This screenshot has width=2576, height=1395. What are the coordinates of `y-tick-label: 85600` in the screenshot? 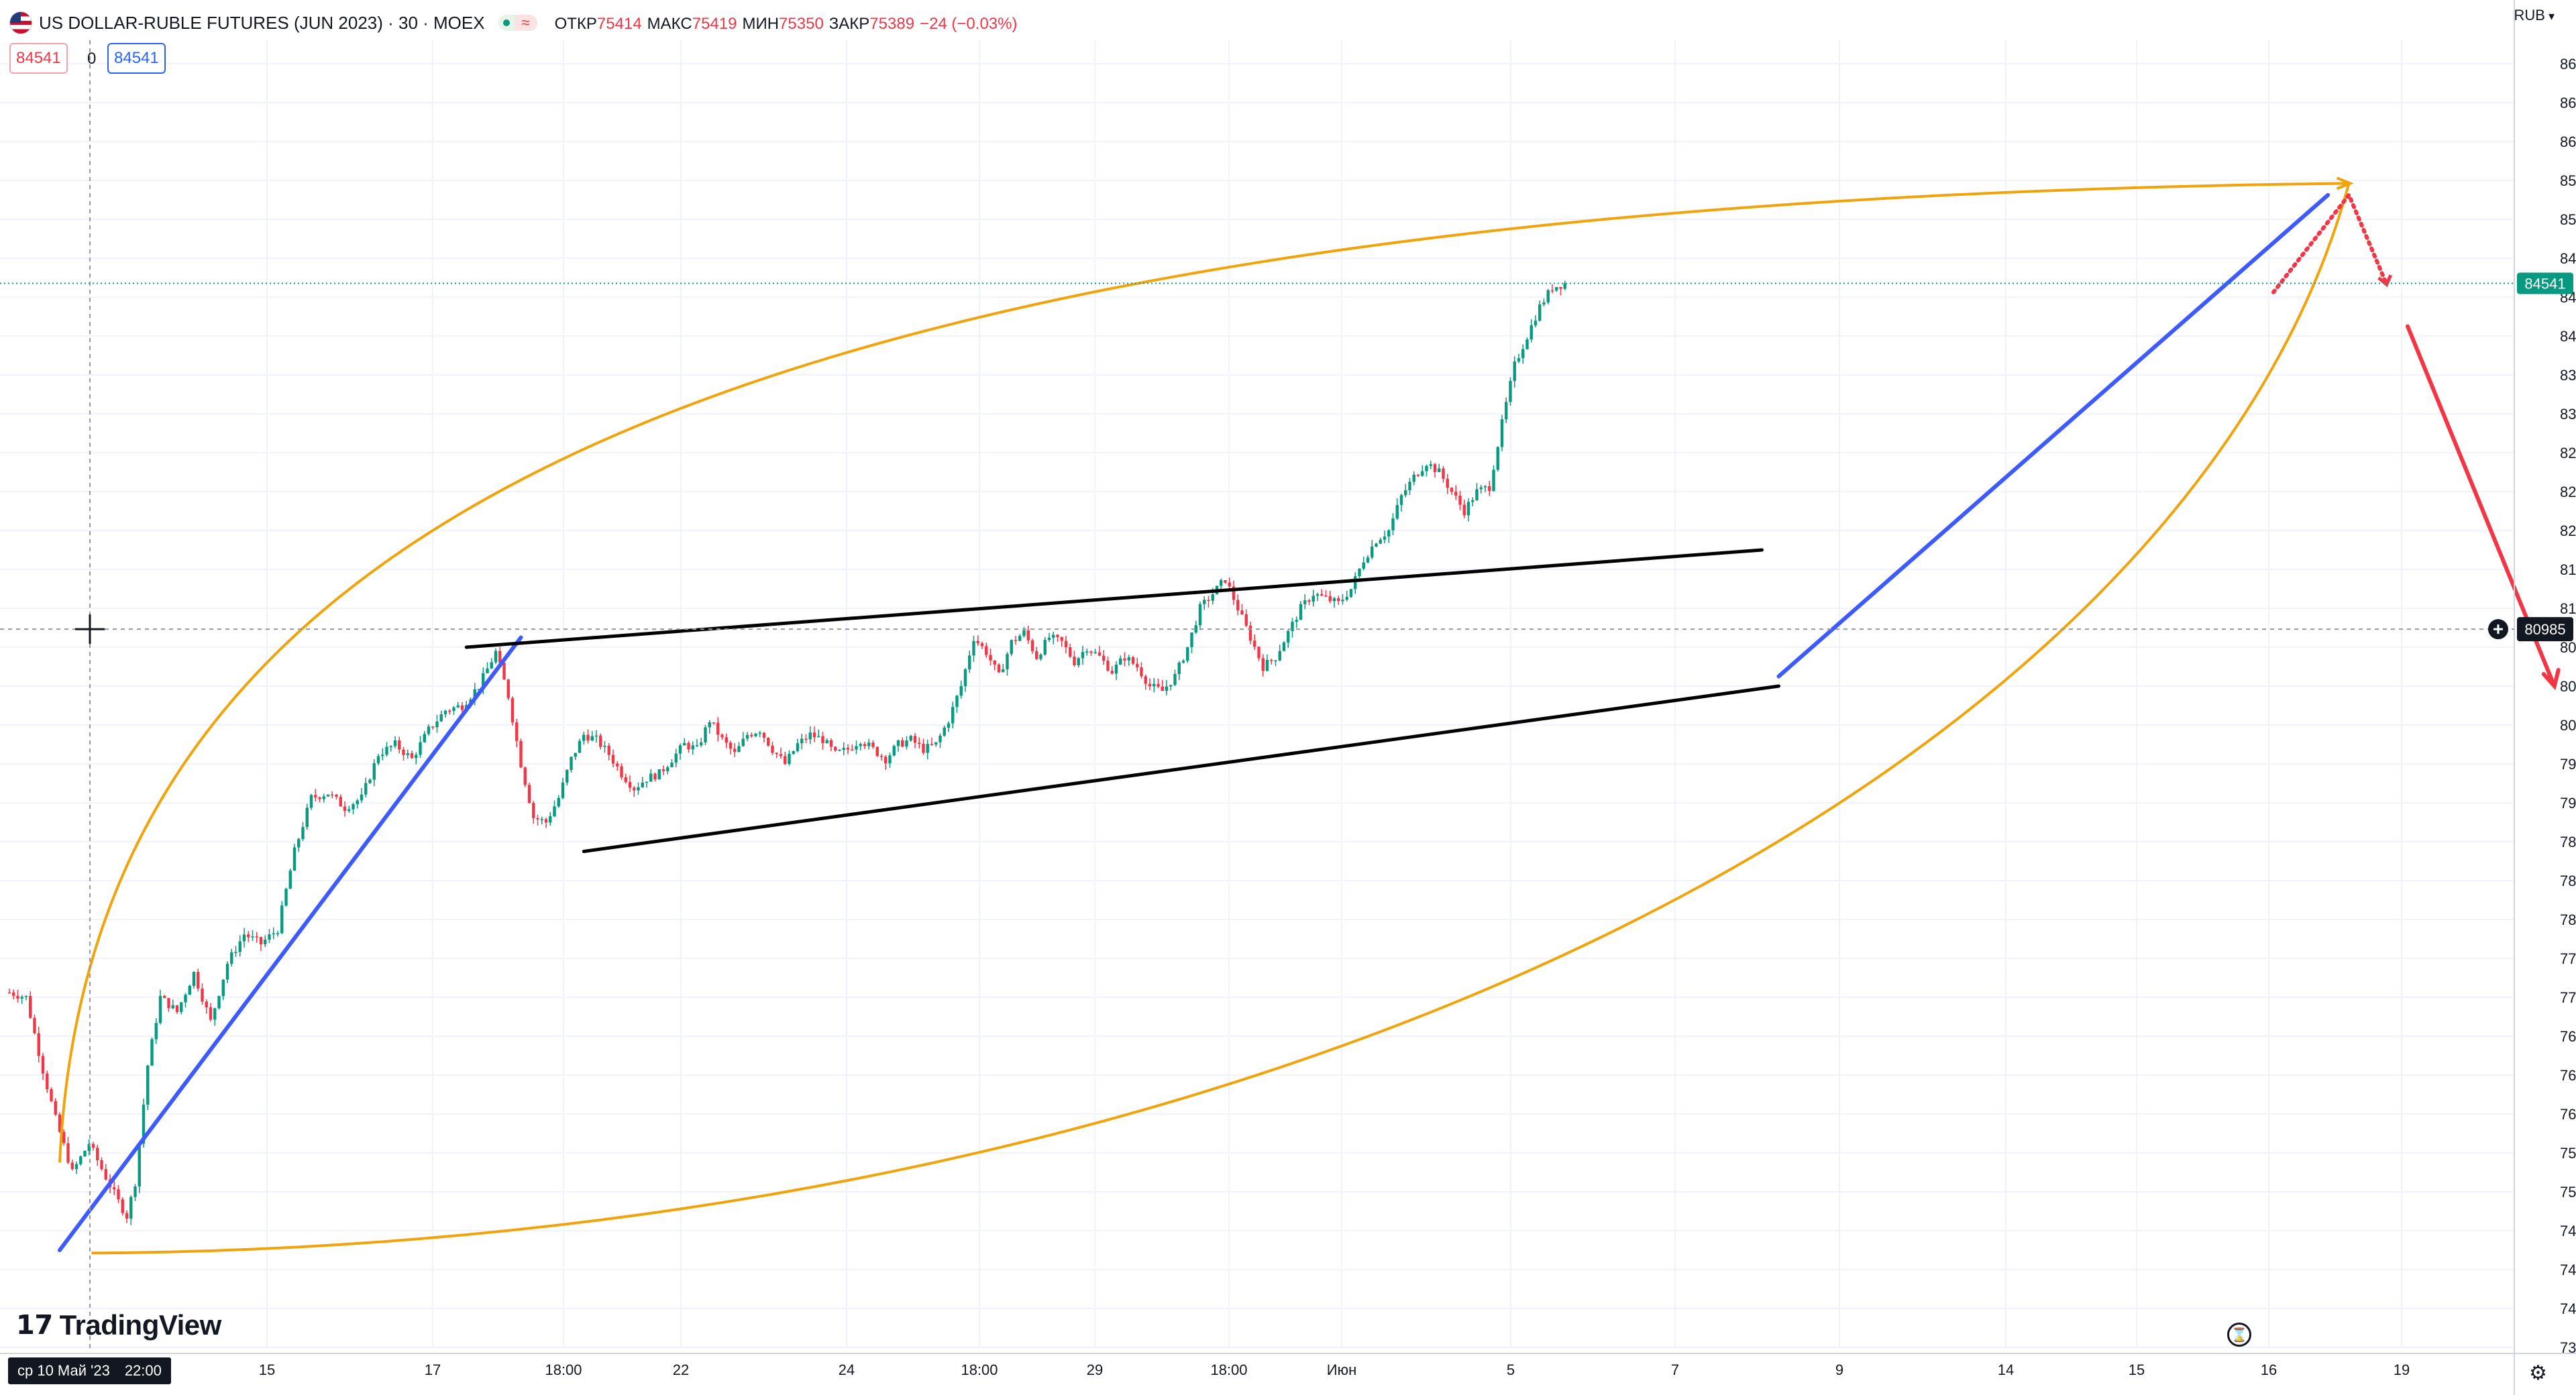 It's located at (2568, 180).